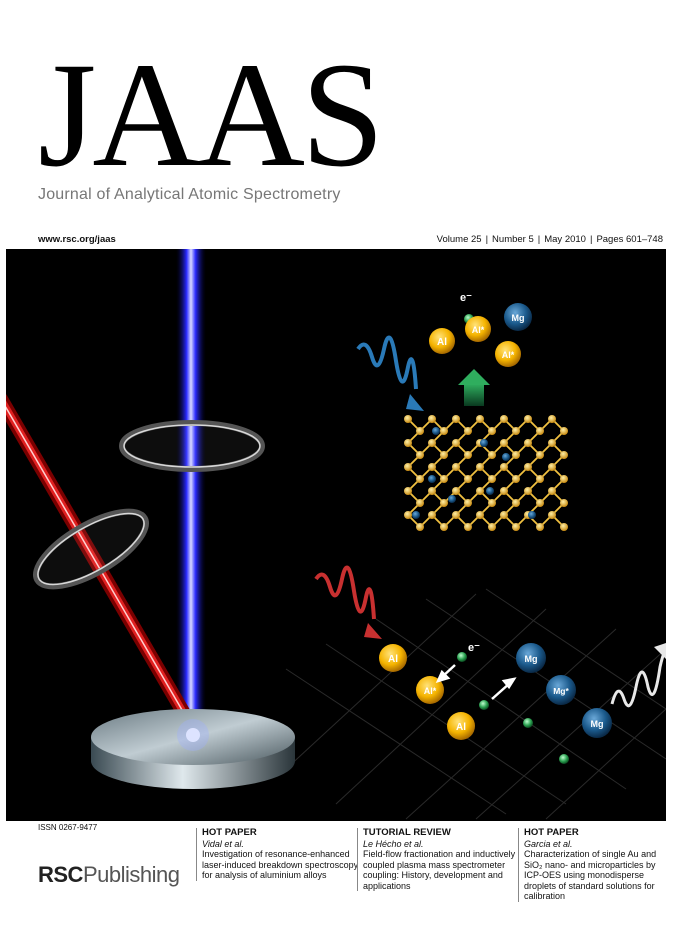 The image size is (691, 931). I want to click on crystal-lattice, so click(486, 473).